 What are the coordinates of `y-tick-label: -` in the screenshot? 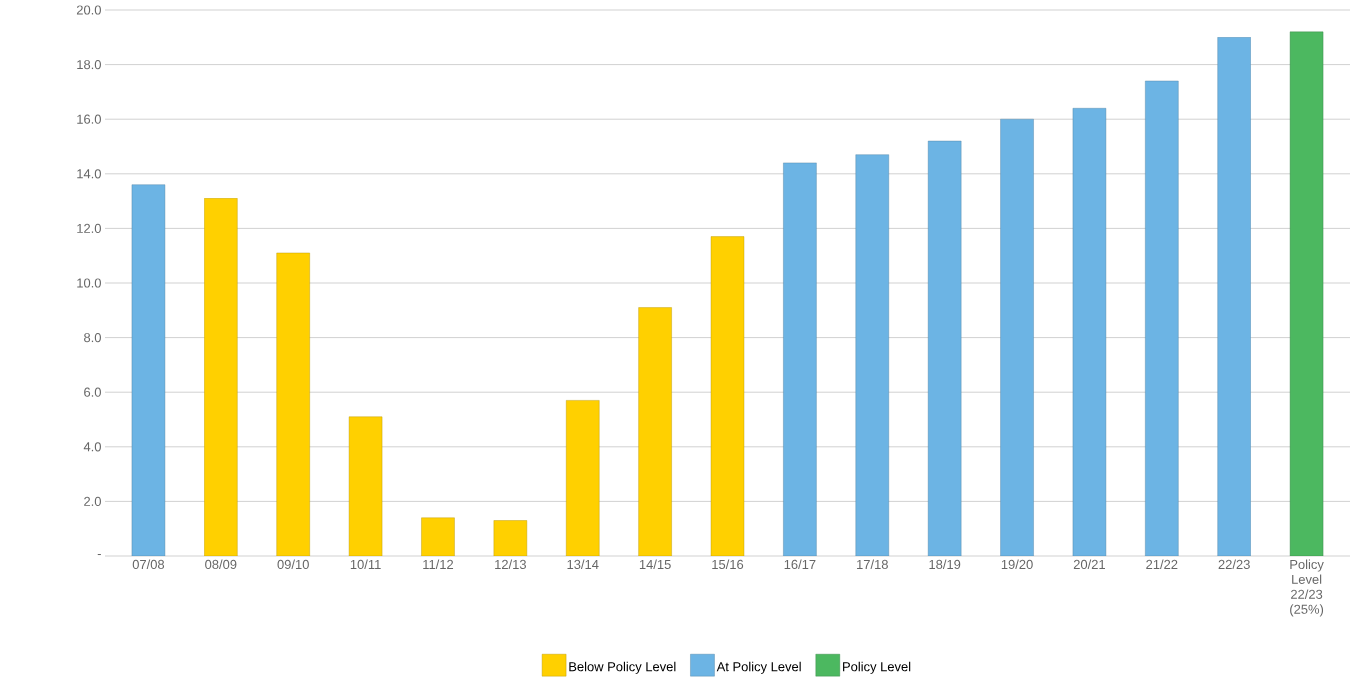 It's located at (99, 555).